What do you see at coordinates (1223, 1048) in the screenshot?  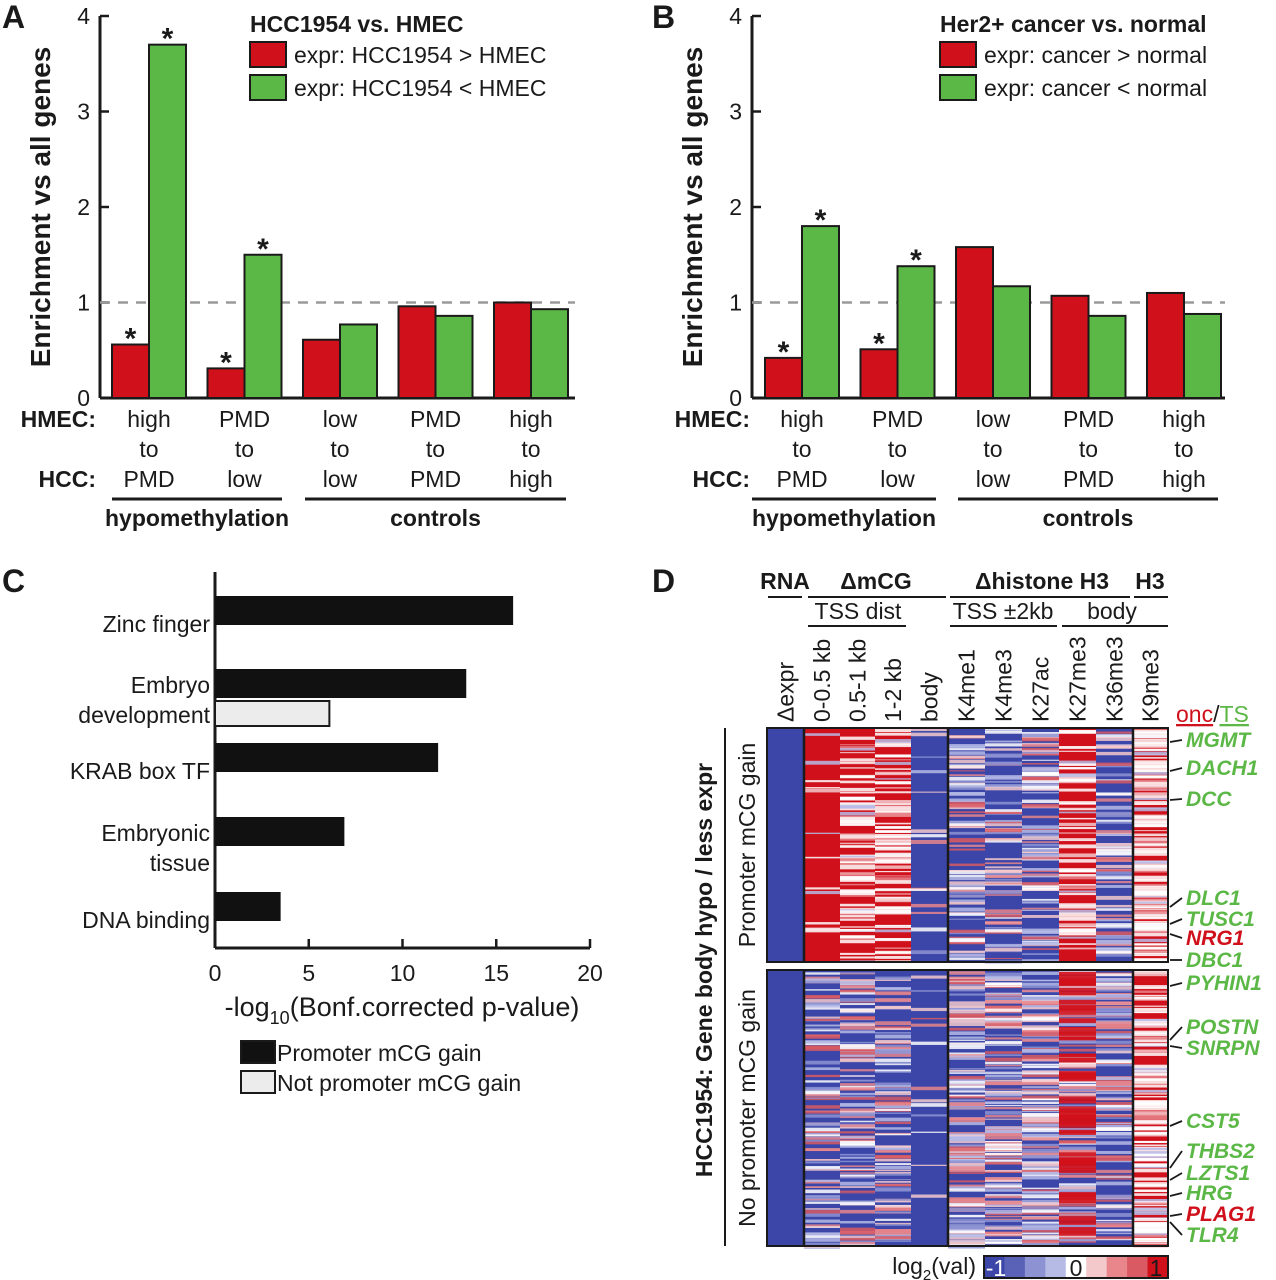 I see `gene-label: SNRPN` at bounding box center [1223, 1048].